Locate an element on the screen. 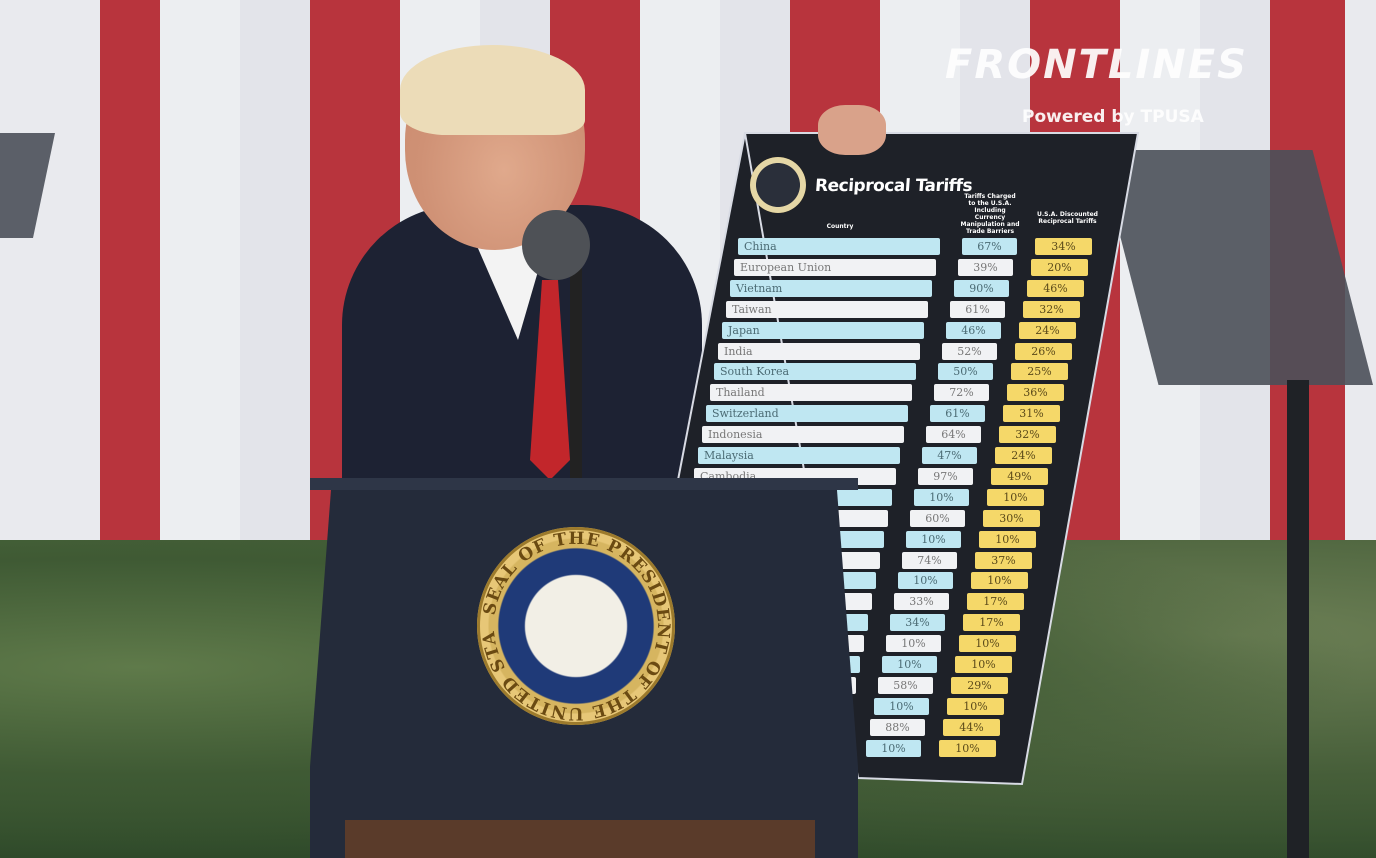 The height and width of the screenshot is (858, 1376). country-cell: Malaysia is located at coordinates (799, 455).